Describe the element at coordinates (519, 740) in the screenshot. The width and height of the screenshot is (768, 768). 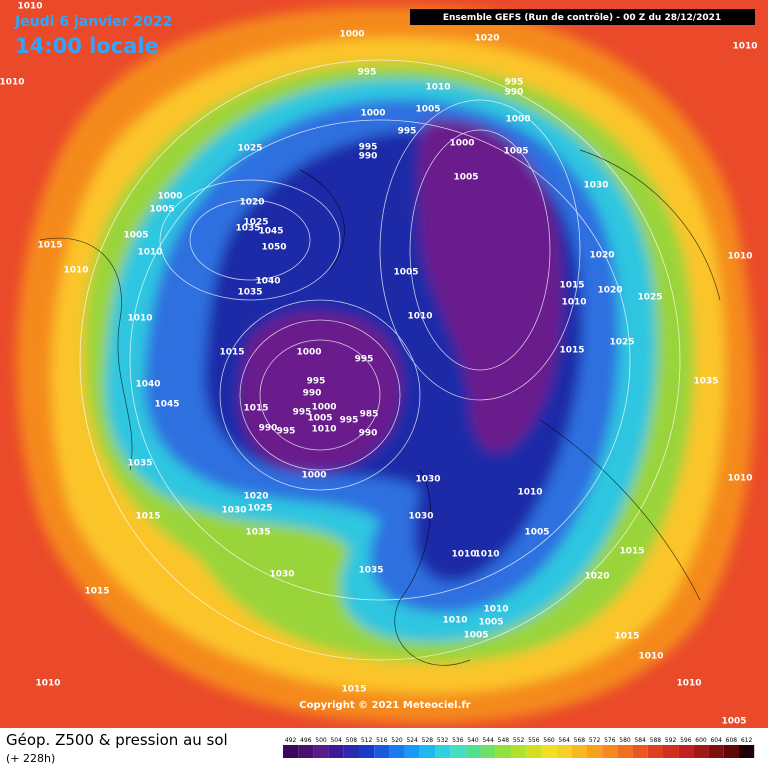
I see `scale-label: 552` at that location.